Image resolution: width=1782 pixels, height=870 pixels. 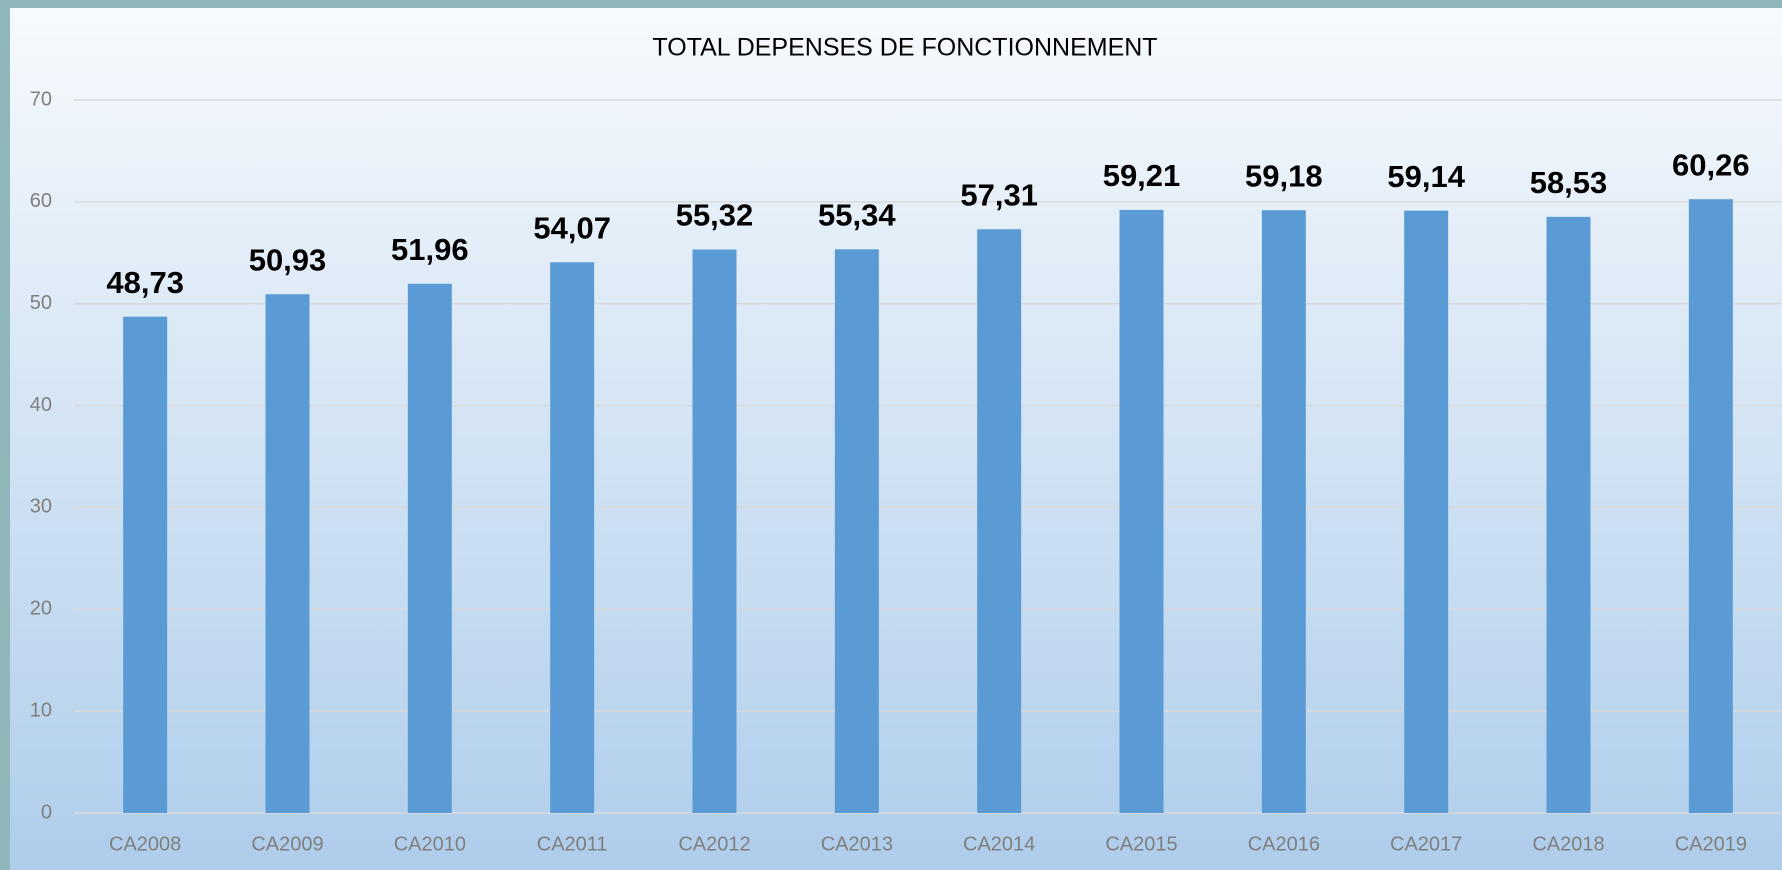 I want to click on y-tick-label: 70, so click(x=41, y=99).